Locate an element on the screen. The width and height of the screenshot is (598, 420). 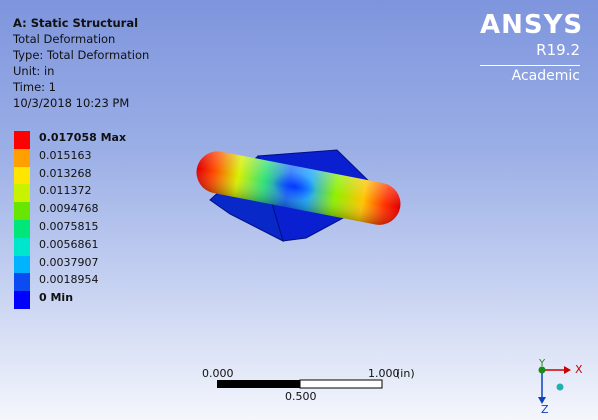
triad-isometric-ball is located at coordinates (560, 387).